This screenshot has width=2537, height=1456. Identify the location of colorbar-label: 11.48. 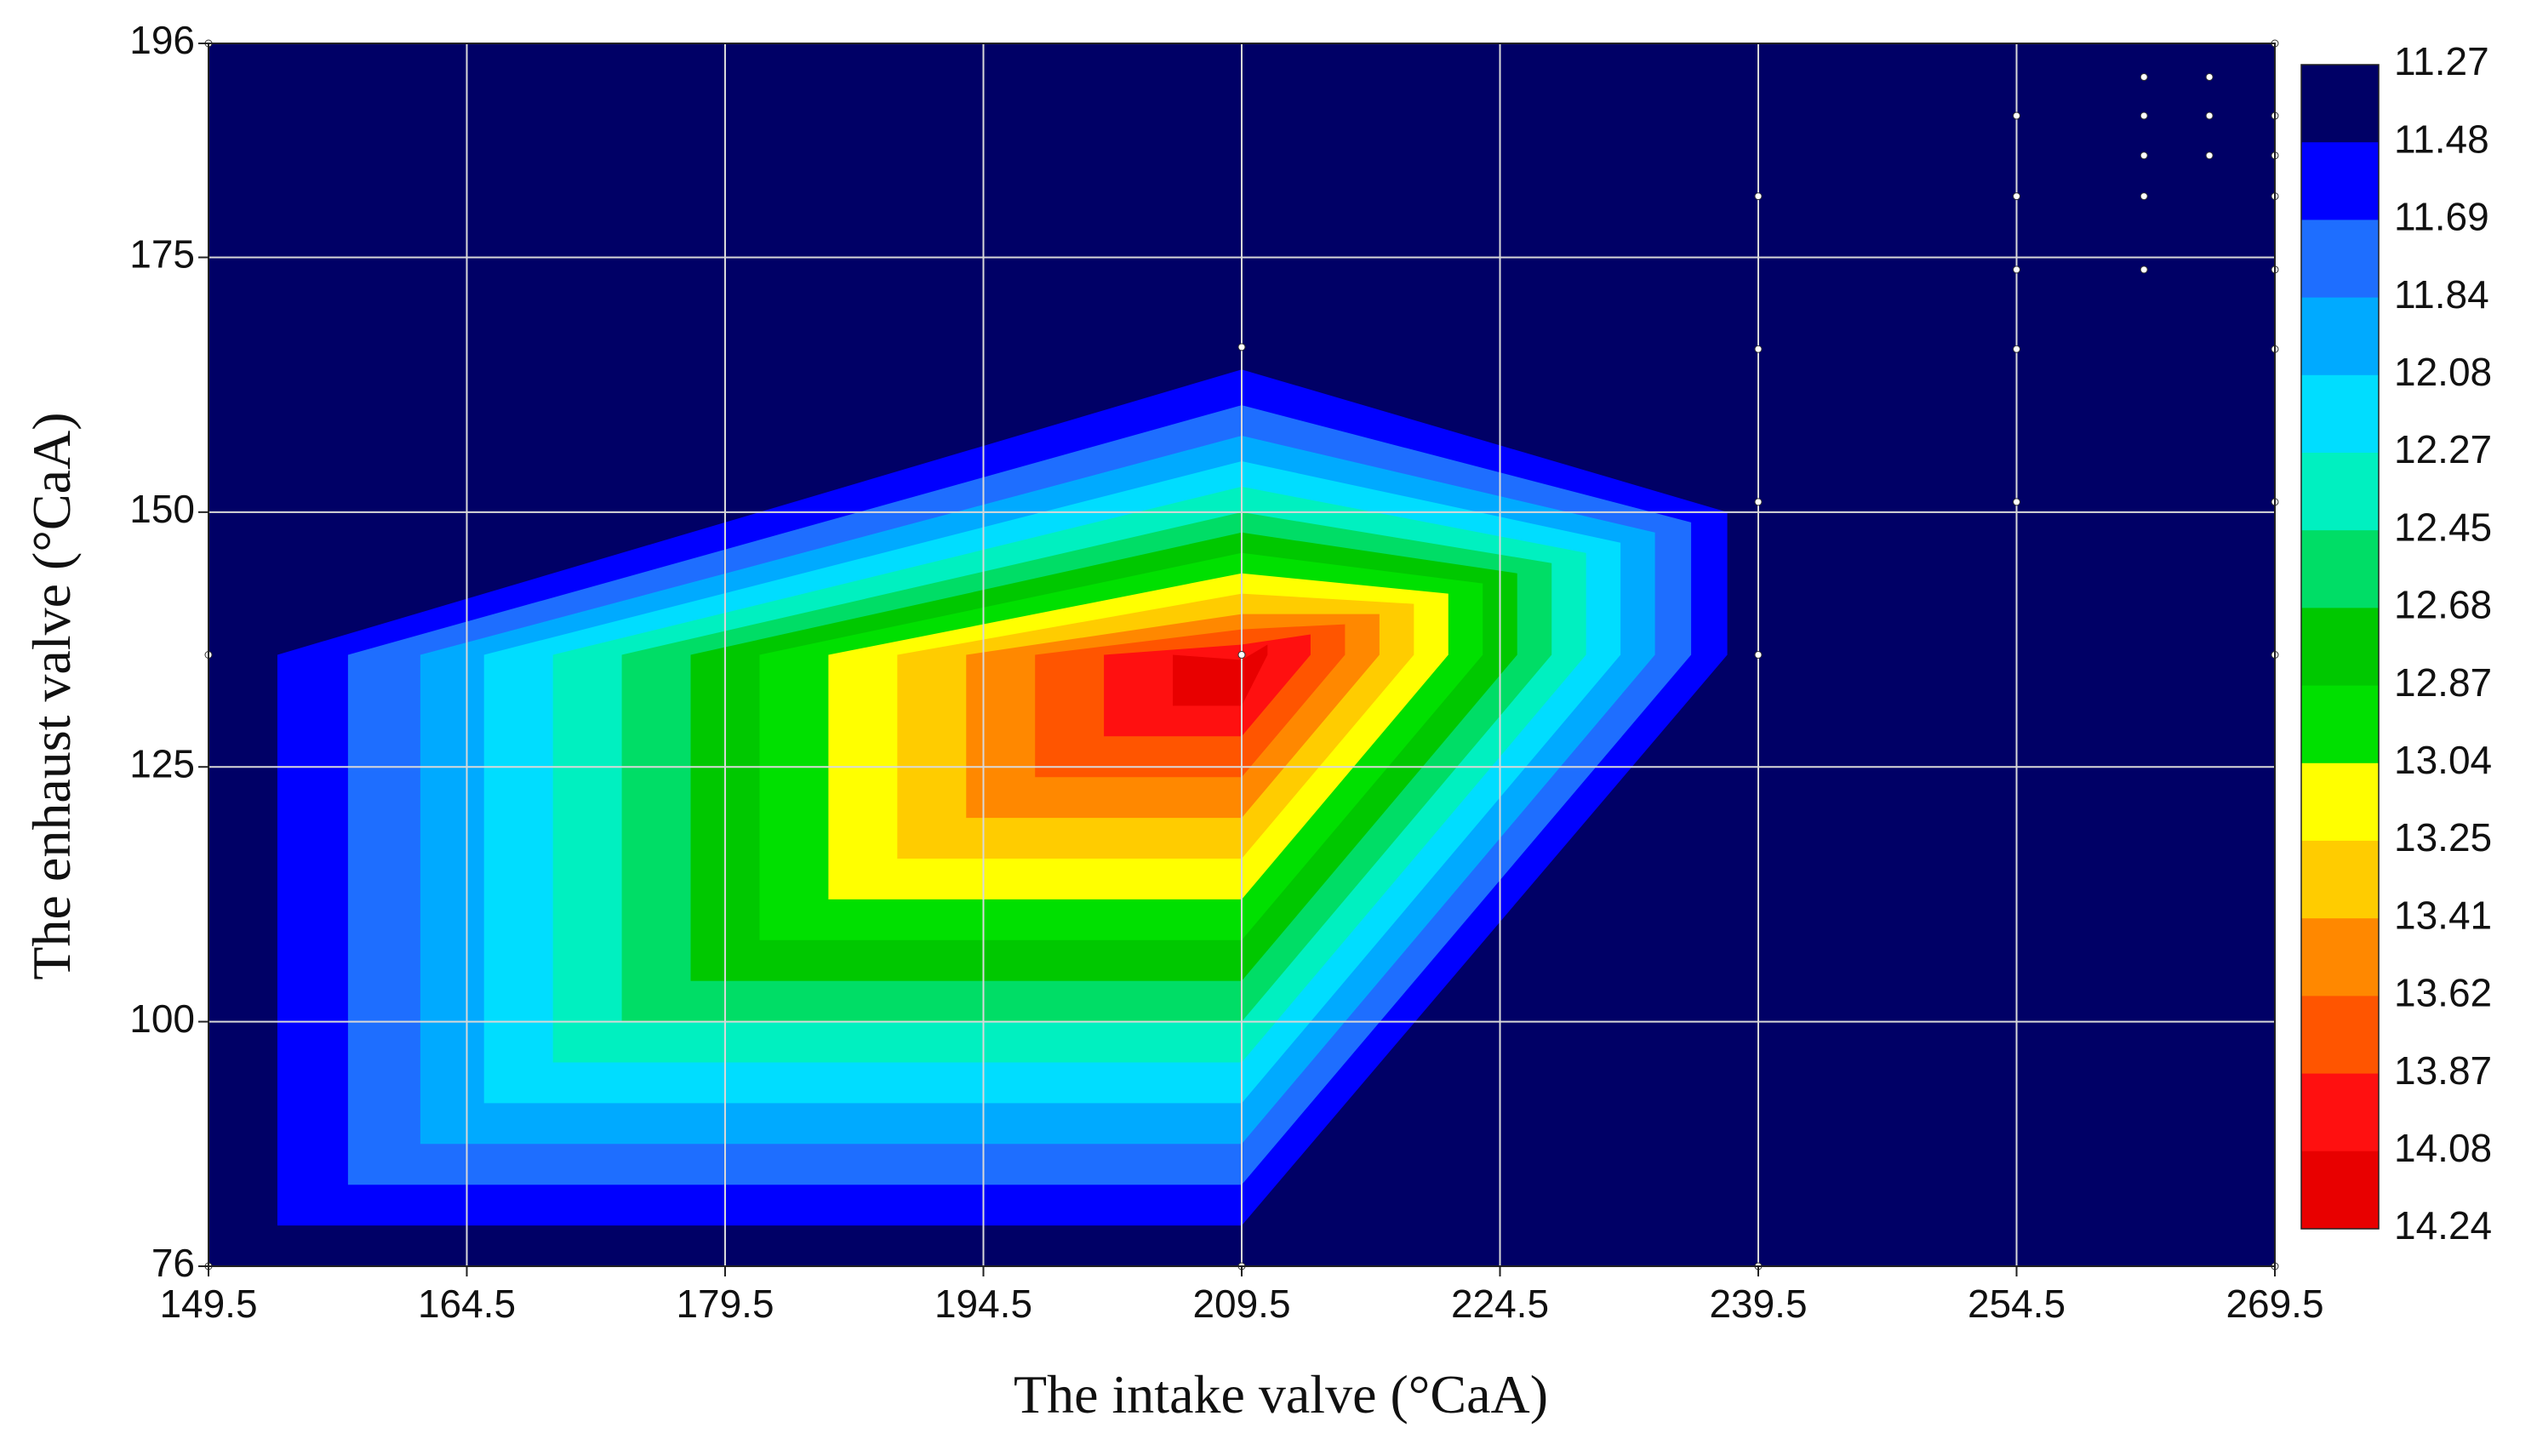
(2441, 139).